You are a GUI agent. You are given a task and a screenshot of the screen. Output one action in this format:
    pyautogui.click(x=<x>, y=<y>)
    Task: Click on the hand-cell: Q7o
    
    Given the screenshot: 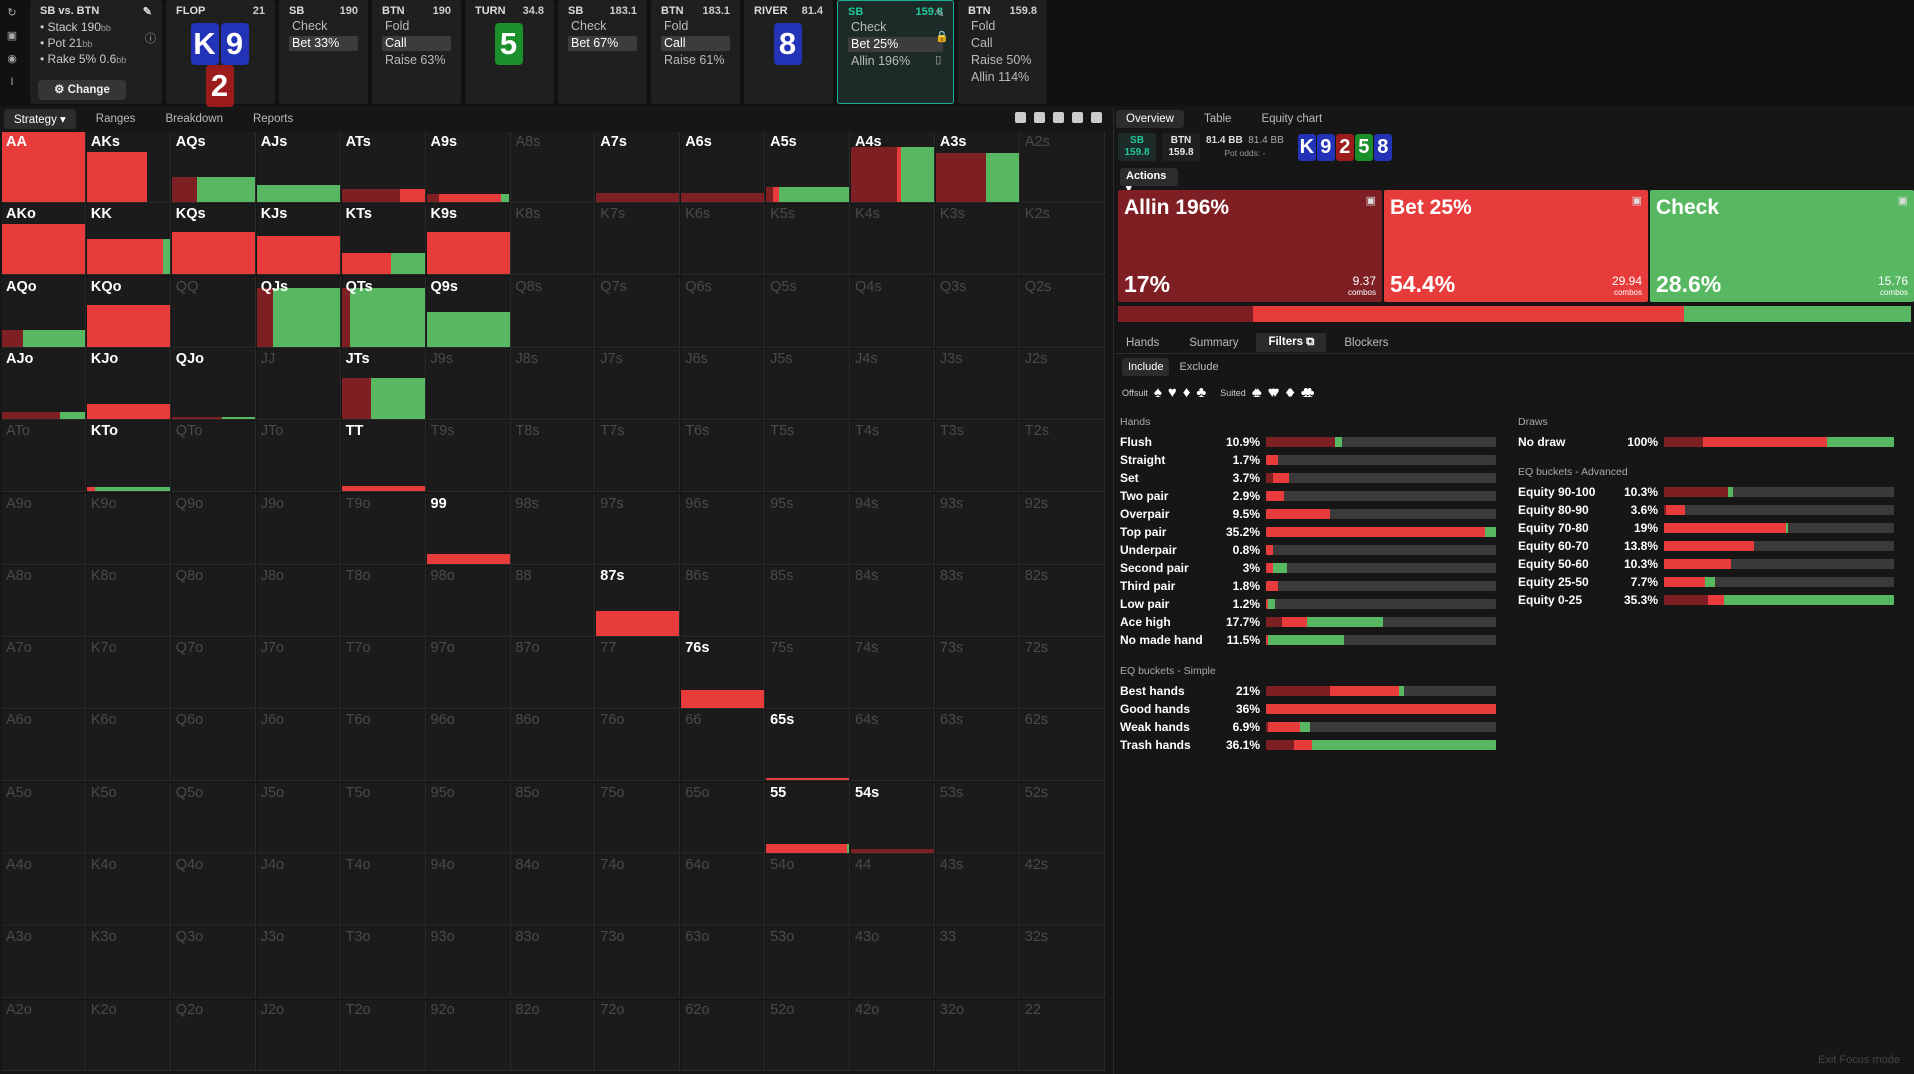 What is the action you would take?
    pyautogui.click(x=213, y=674)
    